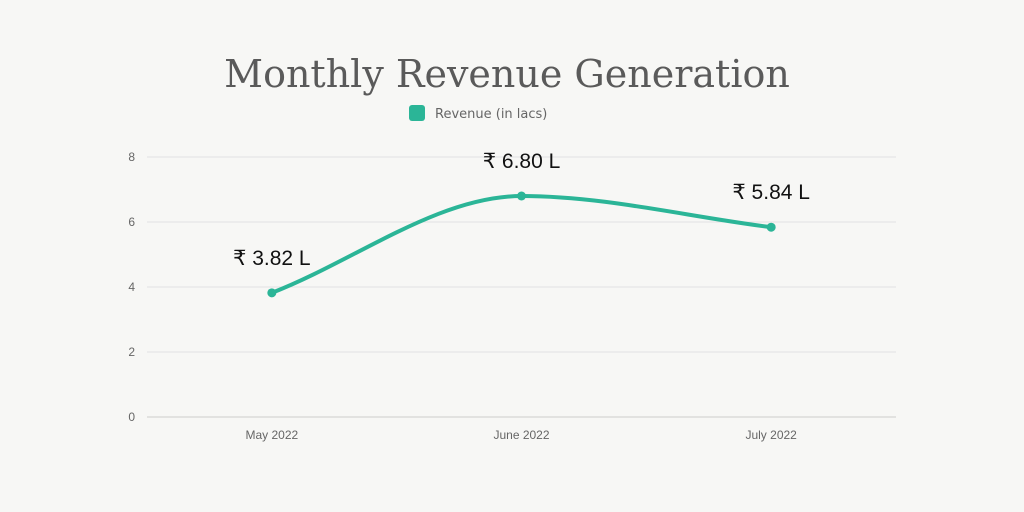 The height and width of the screenshot is (512, 1024). Describe the element at coordinates (131, 222) in the screenshot. I see `y-tick-label: 6` at that location.